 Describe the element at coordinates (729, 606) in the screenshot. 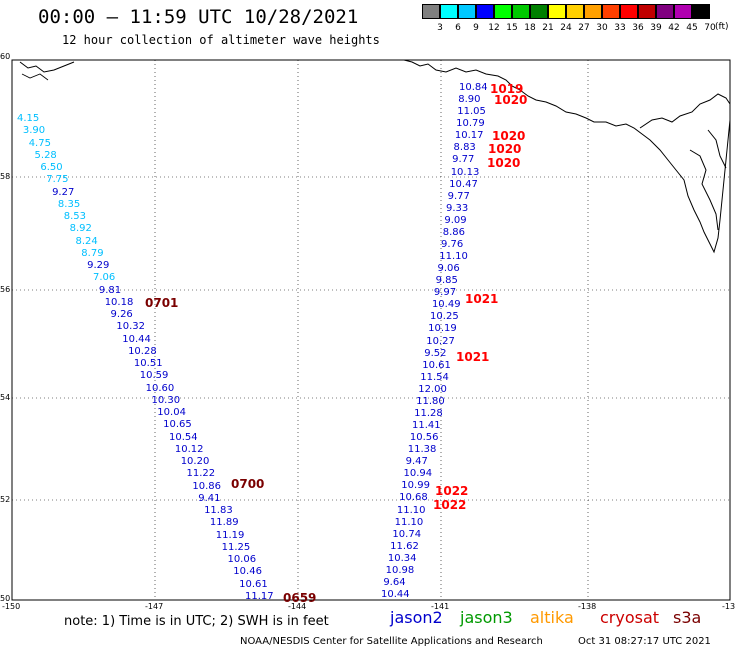

I see `lon-label: -13` at that location.